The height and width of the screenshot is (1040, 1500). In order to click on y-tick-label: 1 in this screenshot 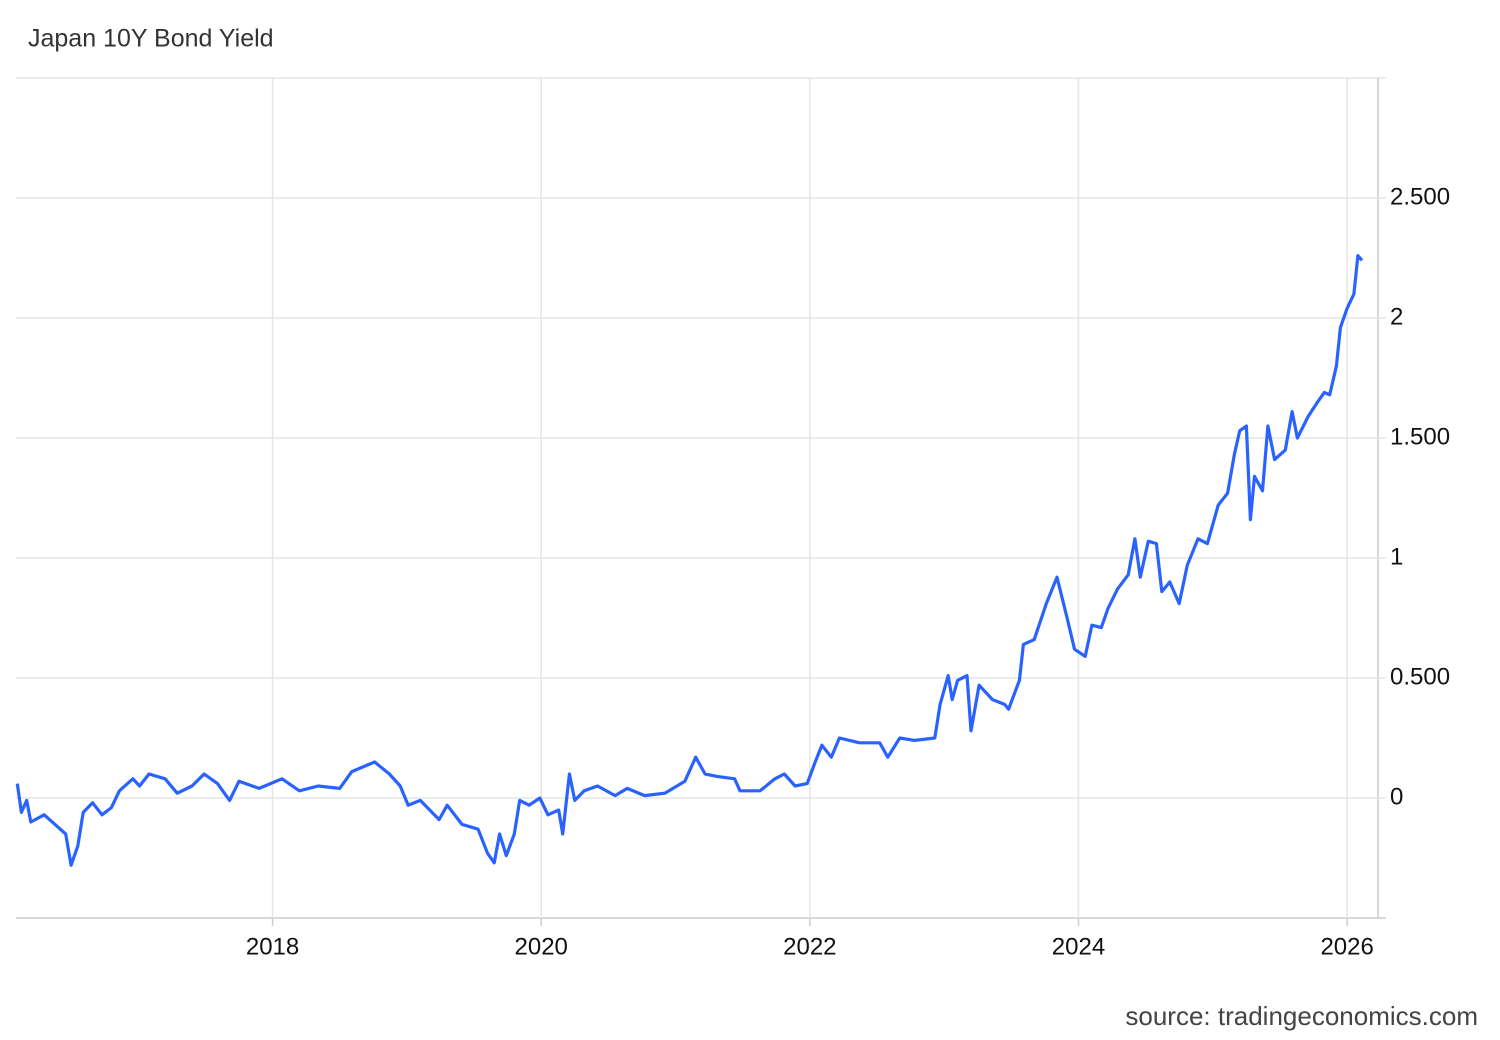, I will do `click(1396, 556)`.